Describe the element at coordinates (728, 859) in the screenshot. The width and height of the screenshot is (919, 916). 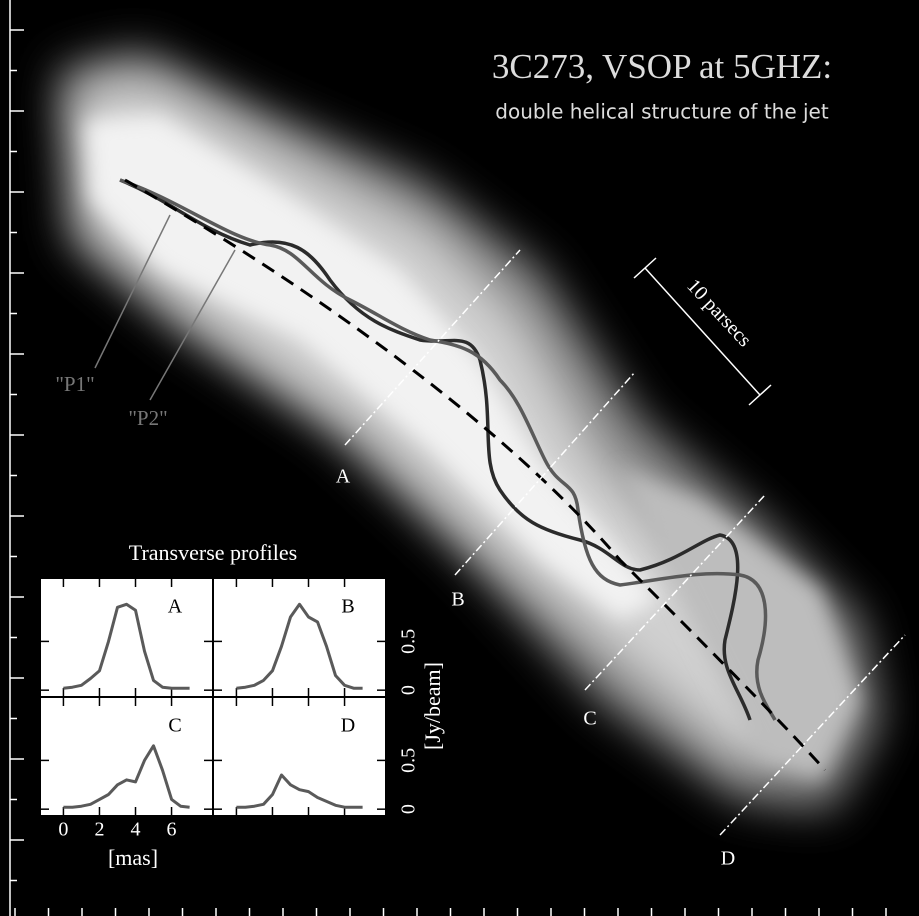
I see `cut-label: D` at that location.